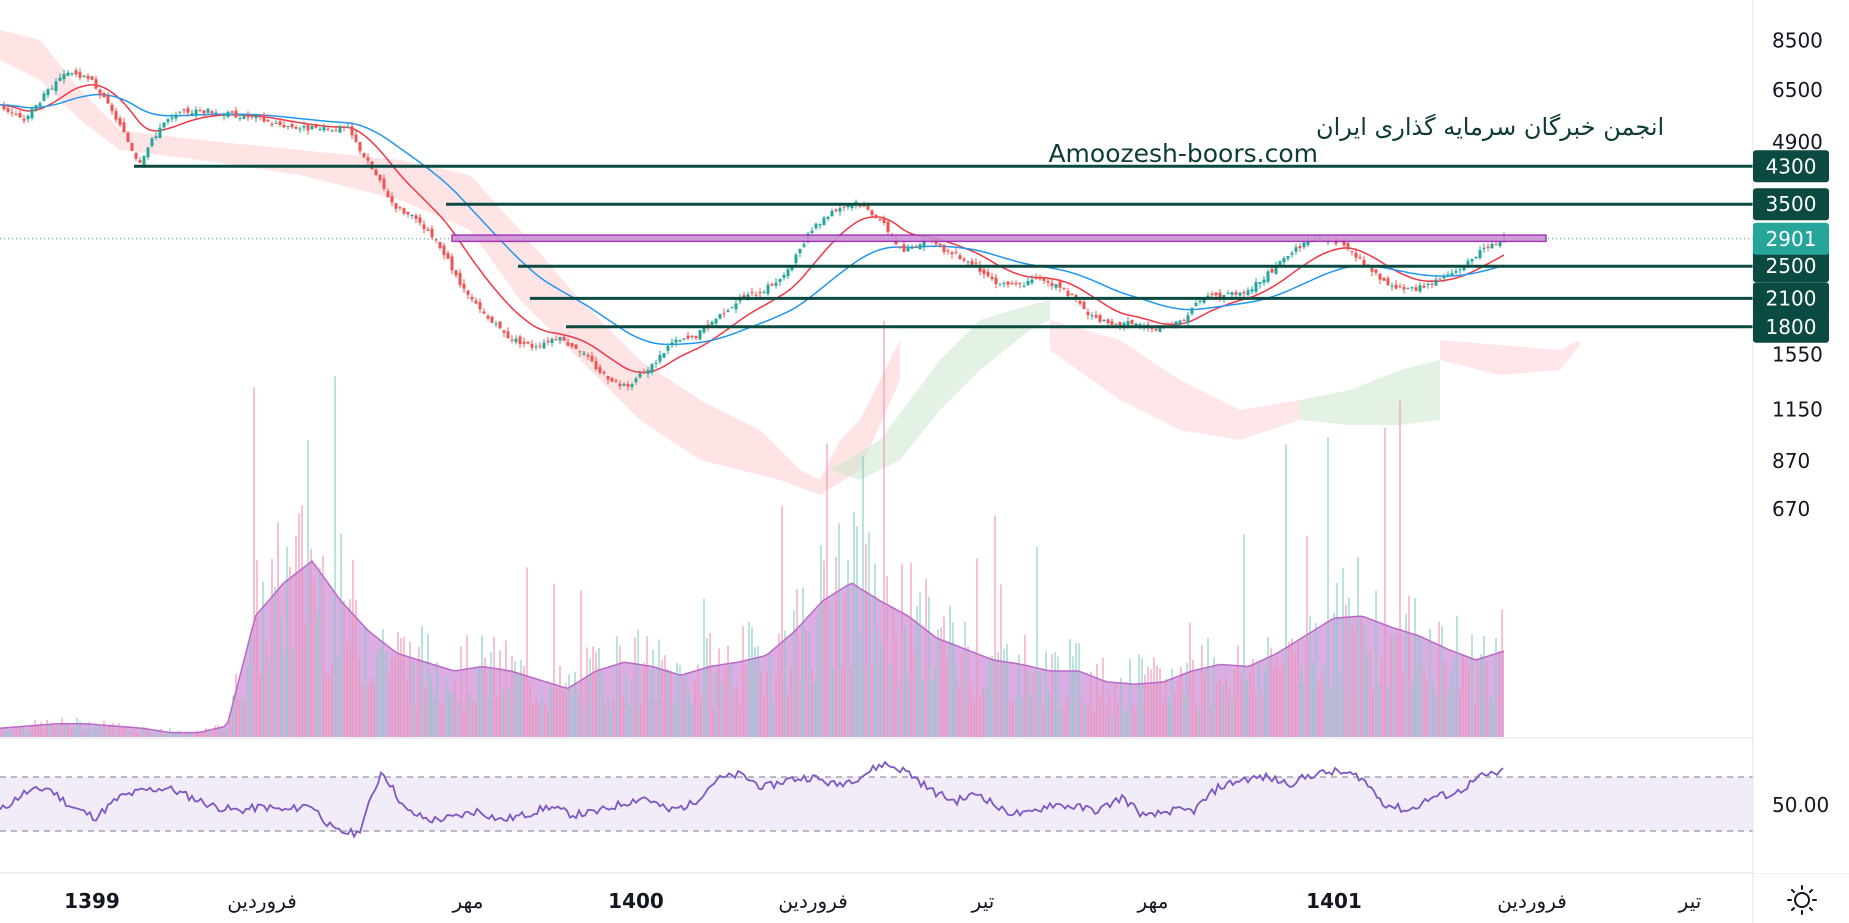 The image size is (1849, 923). I want to click on sun-icon, so click(1802, 900).